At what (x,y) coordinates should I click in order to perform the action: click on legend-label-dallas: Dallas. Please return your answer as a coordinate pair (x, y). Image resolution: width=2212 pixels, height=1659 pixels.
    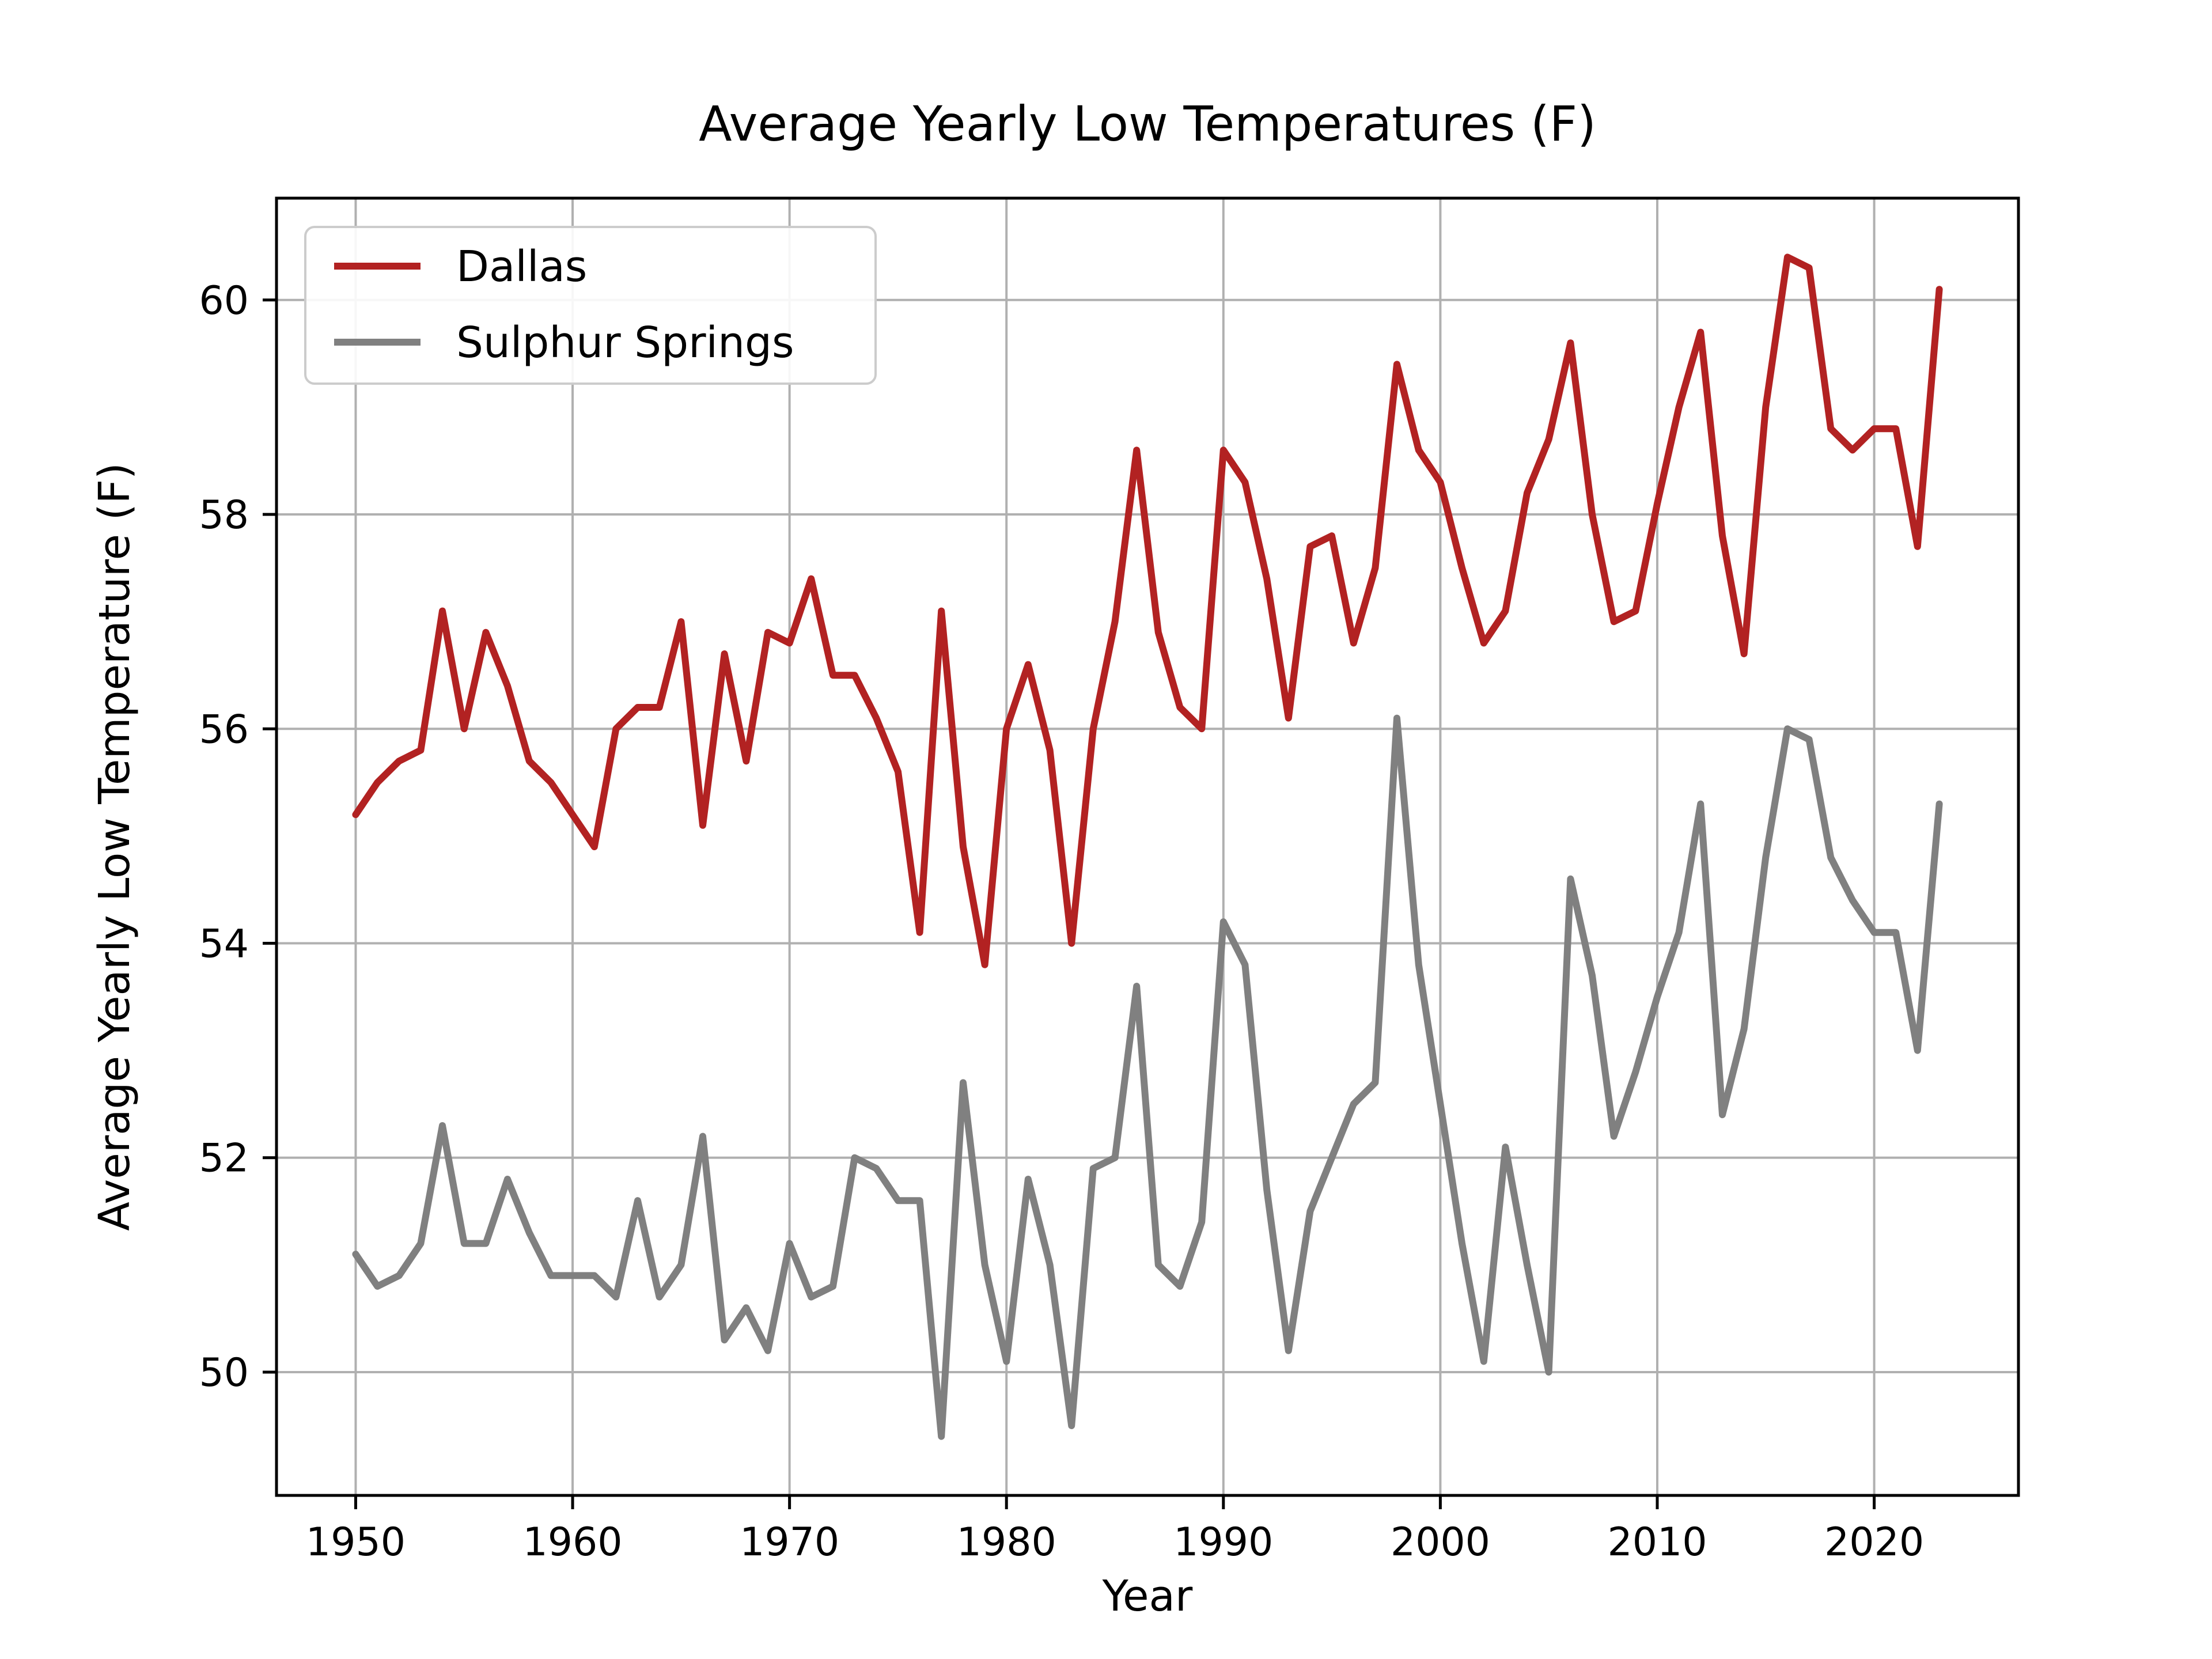
    Looking at the image, I should click on (521, 266).